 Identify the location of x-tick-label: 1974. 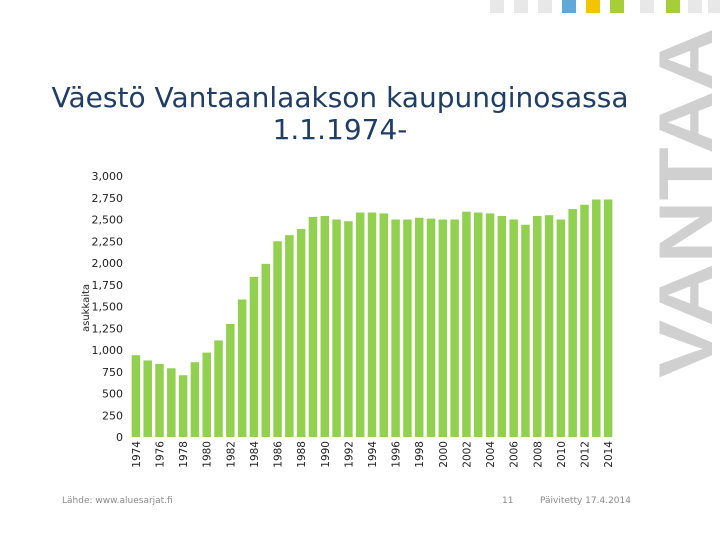
(137, 454).